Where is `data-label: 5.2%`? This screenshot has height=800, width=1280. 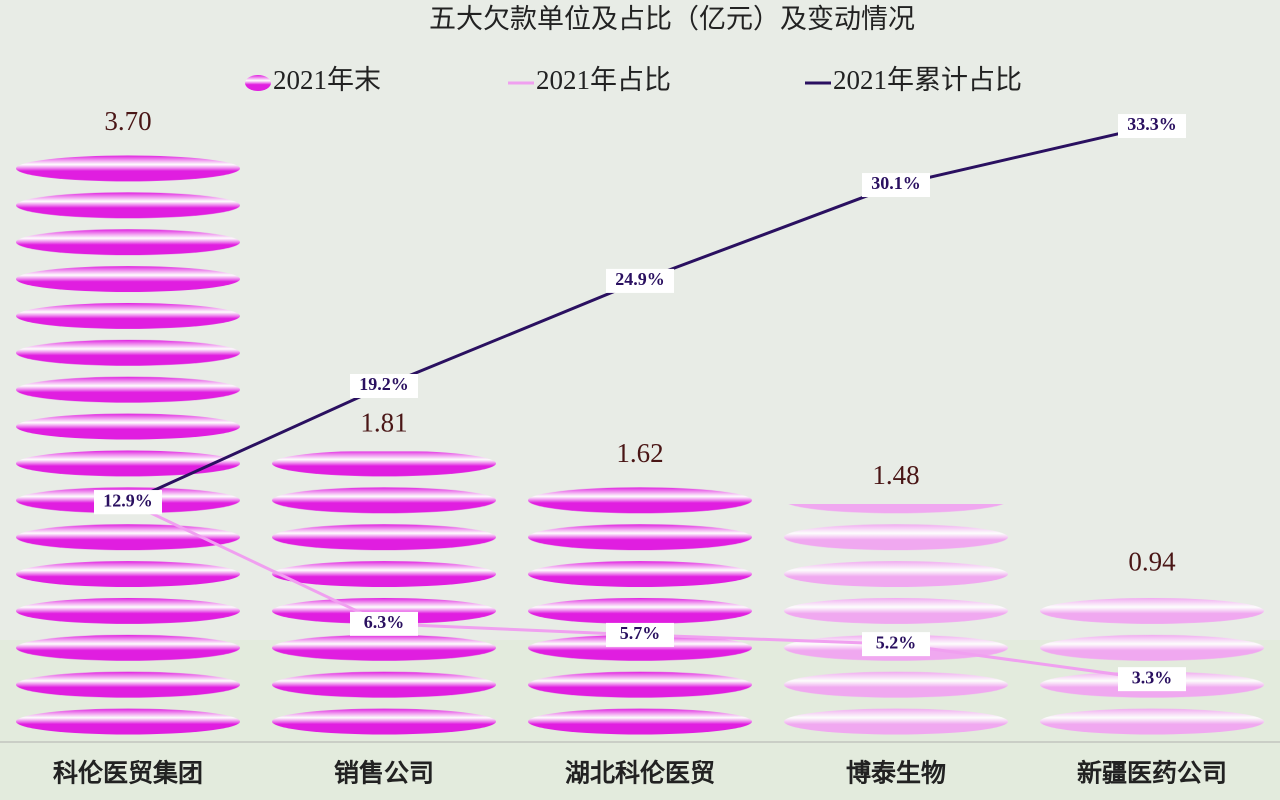
data-label: 5.2% is located at coordinates (896, 642).